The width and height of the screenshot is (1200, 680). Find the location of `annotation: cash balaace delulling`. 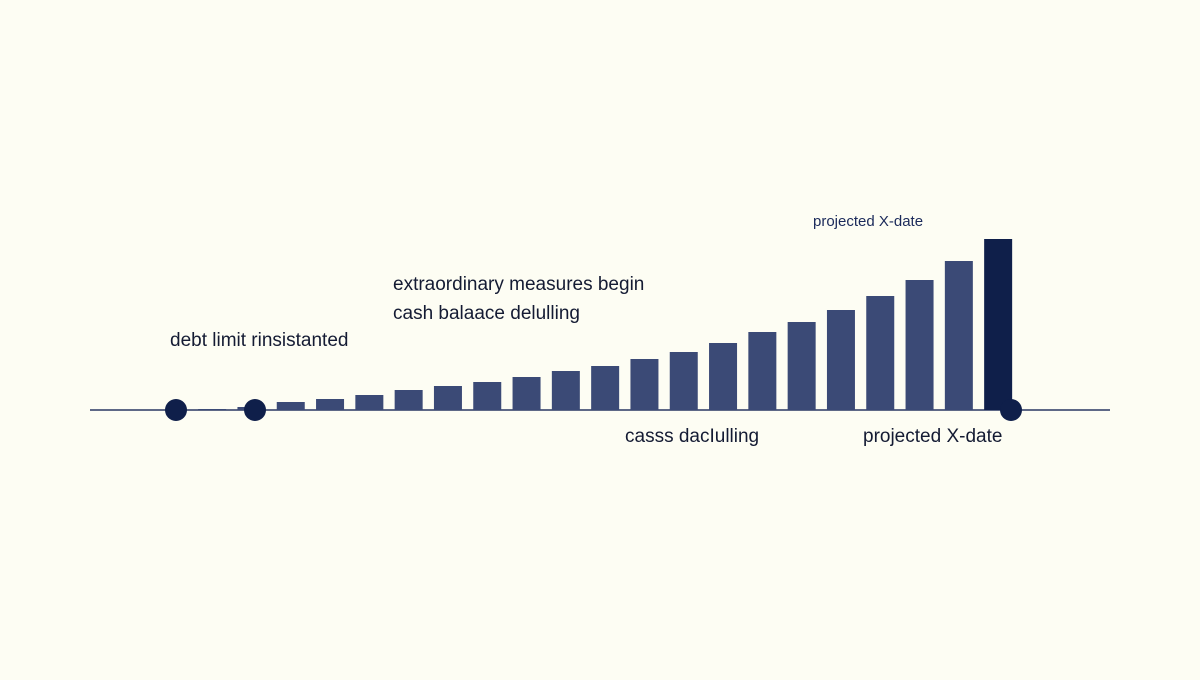

annotation: cash balaace delulling is located at coordinates (486, 313).